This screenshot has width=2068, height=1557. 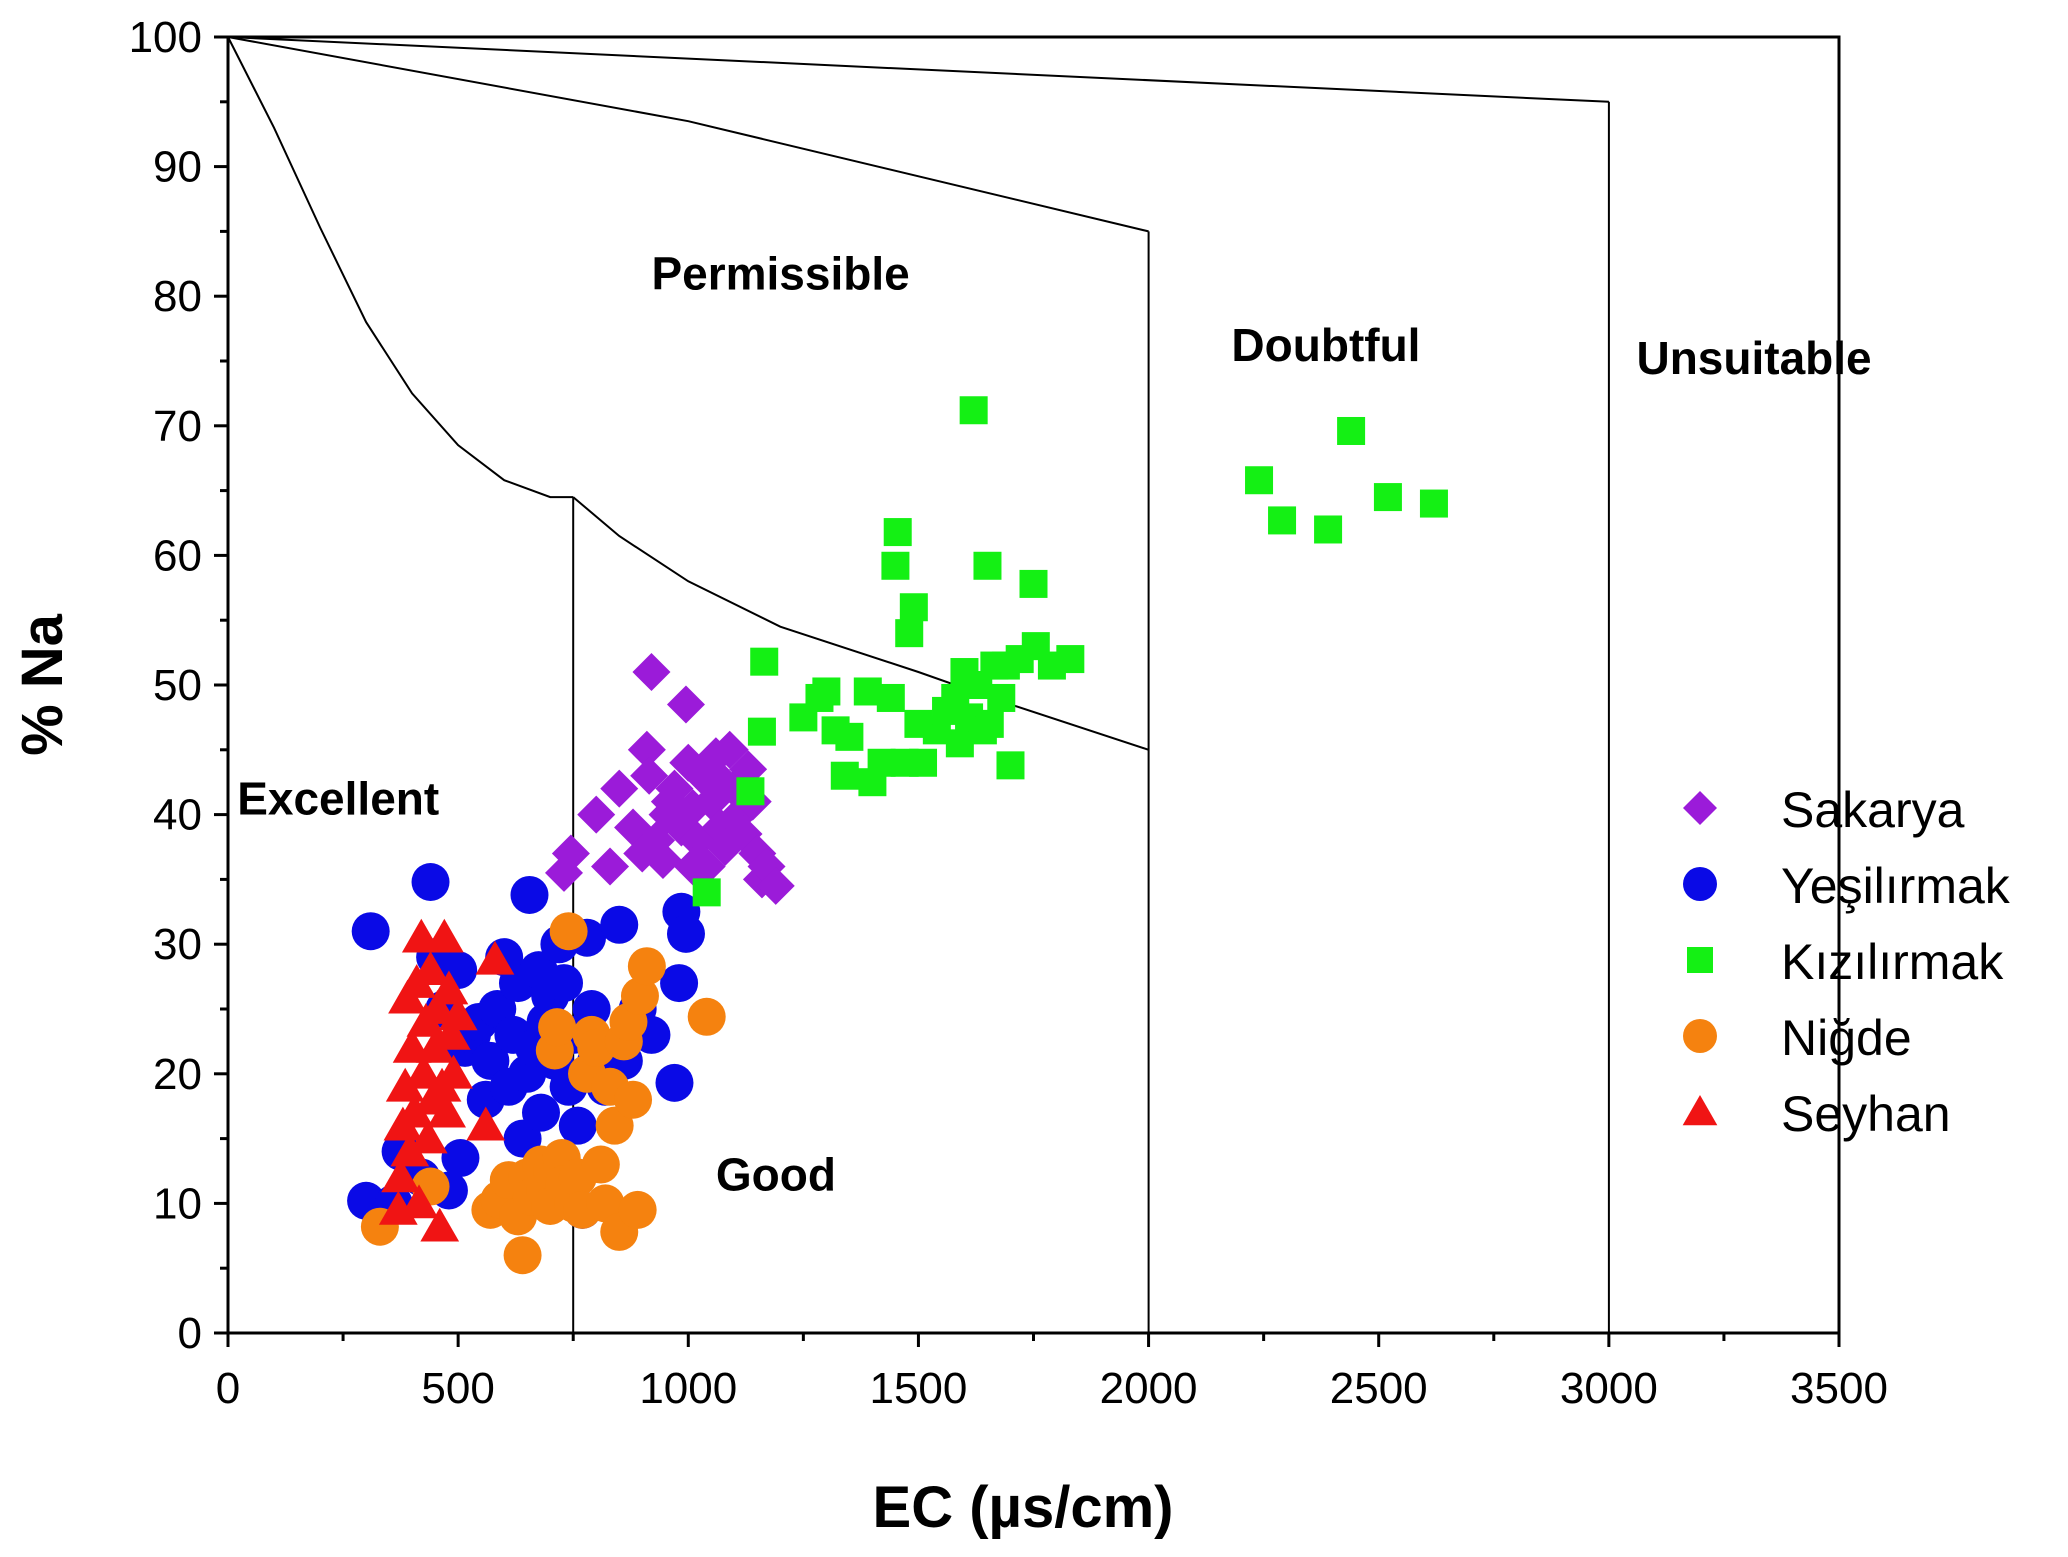 What do you see at coordinates (688, 134) in the screenshot?
I see `permissible-doubtful-line` at bounding box center [688, 134].